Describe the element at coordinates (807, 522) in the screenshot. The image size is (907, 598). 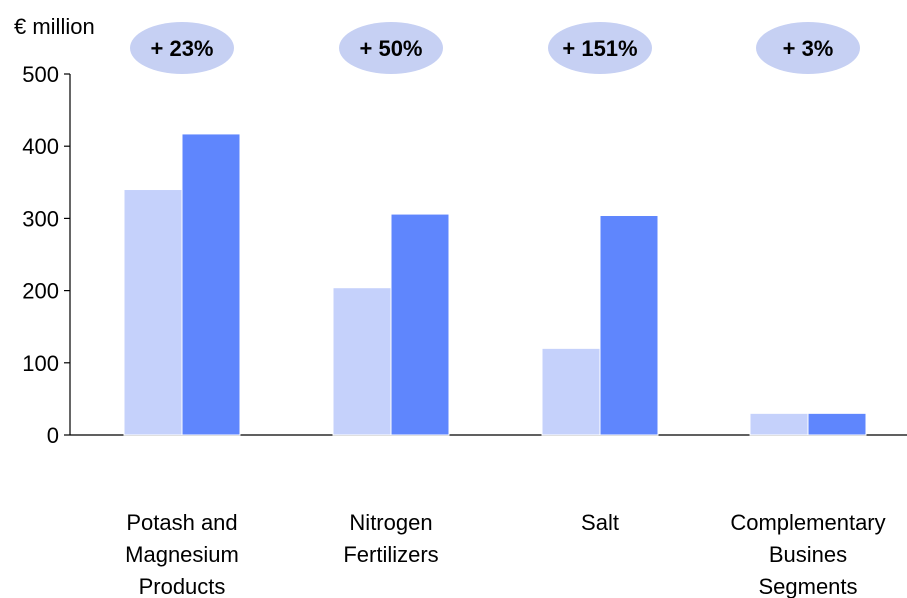
I see `category-label: Complementary` at that location.